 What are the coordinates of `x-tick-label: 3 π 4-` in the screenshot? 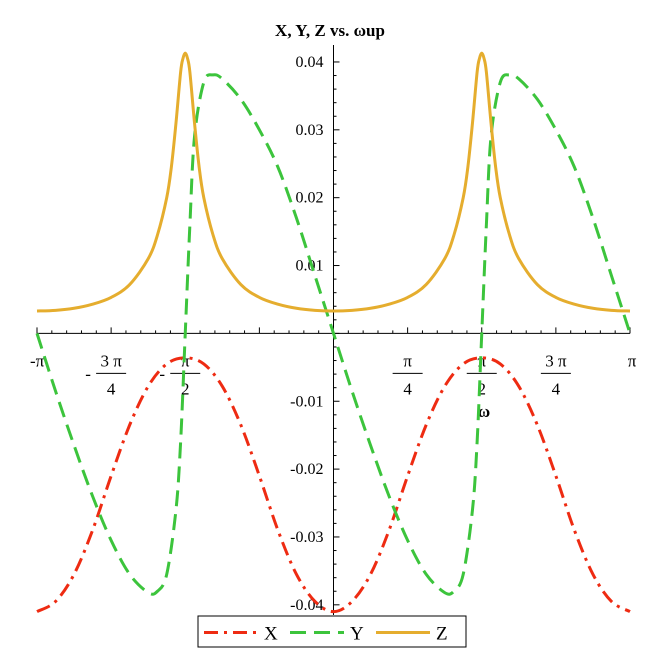 It's located at (106, 374).